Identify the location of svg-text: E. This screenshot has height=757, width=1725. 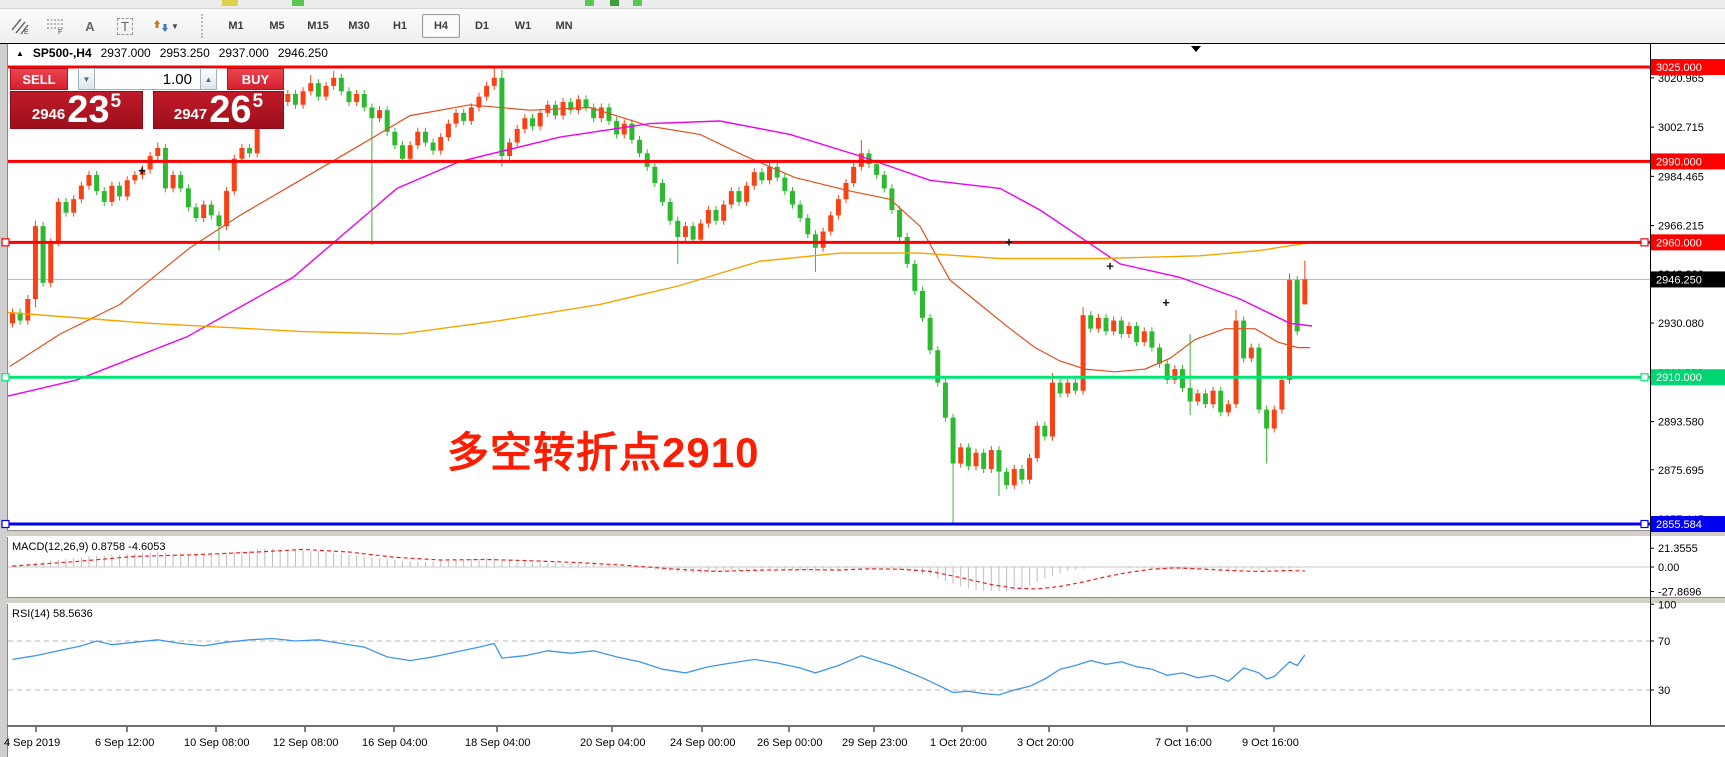
(26, 32).